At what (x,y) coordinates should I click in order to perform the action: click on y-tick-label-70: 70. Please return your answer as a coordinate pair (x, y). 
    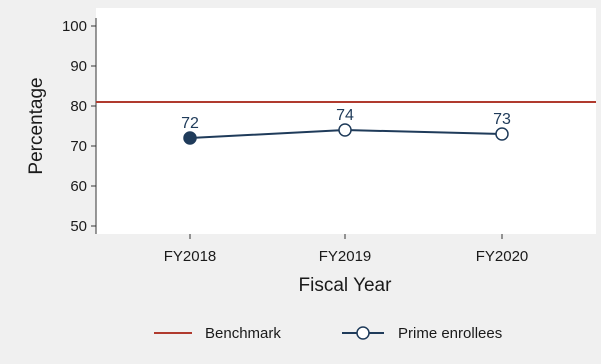
    Looking at the image, I should click on (78, 146).